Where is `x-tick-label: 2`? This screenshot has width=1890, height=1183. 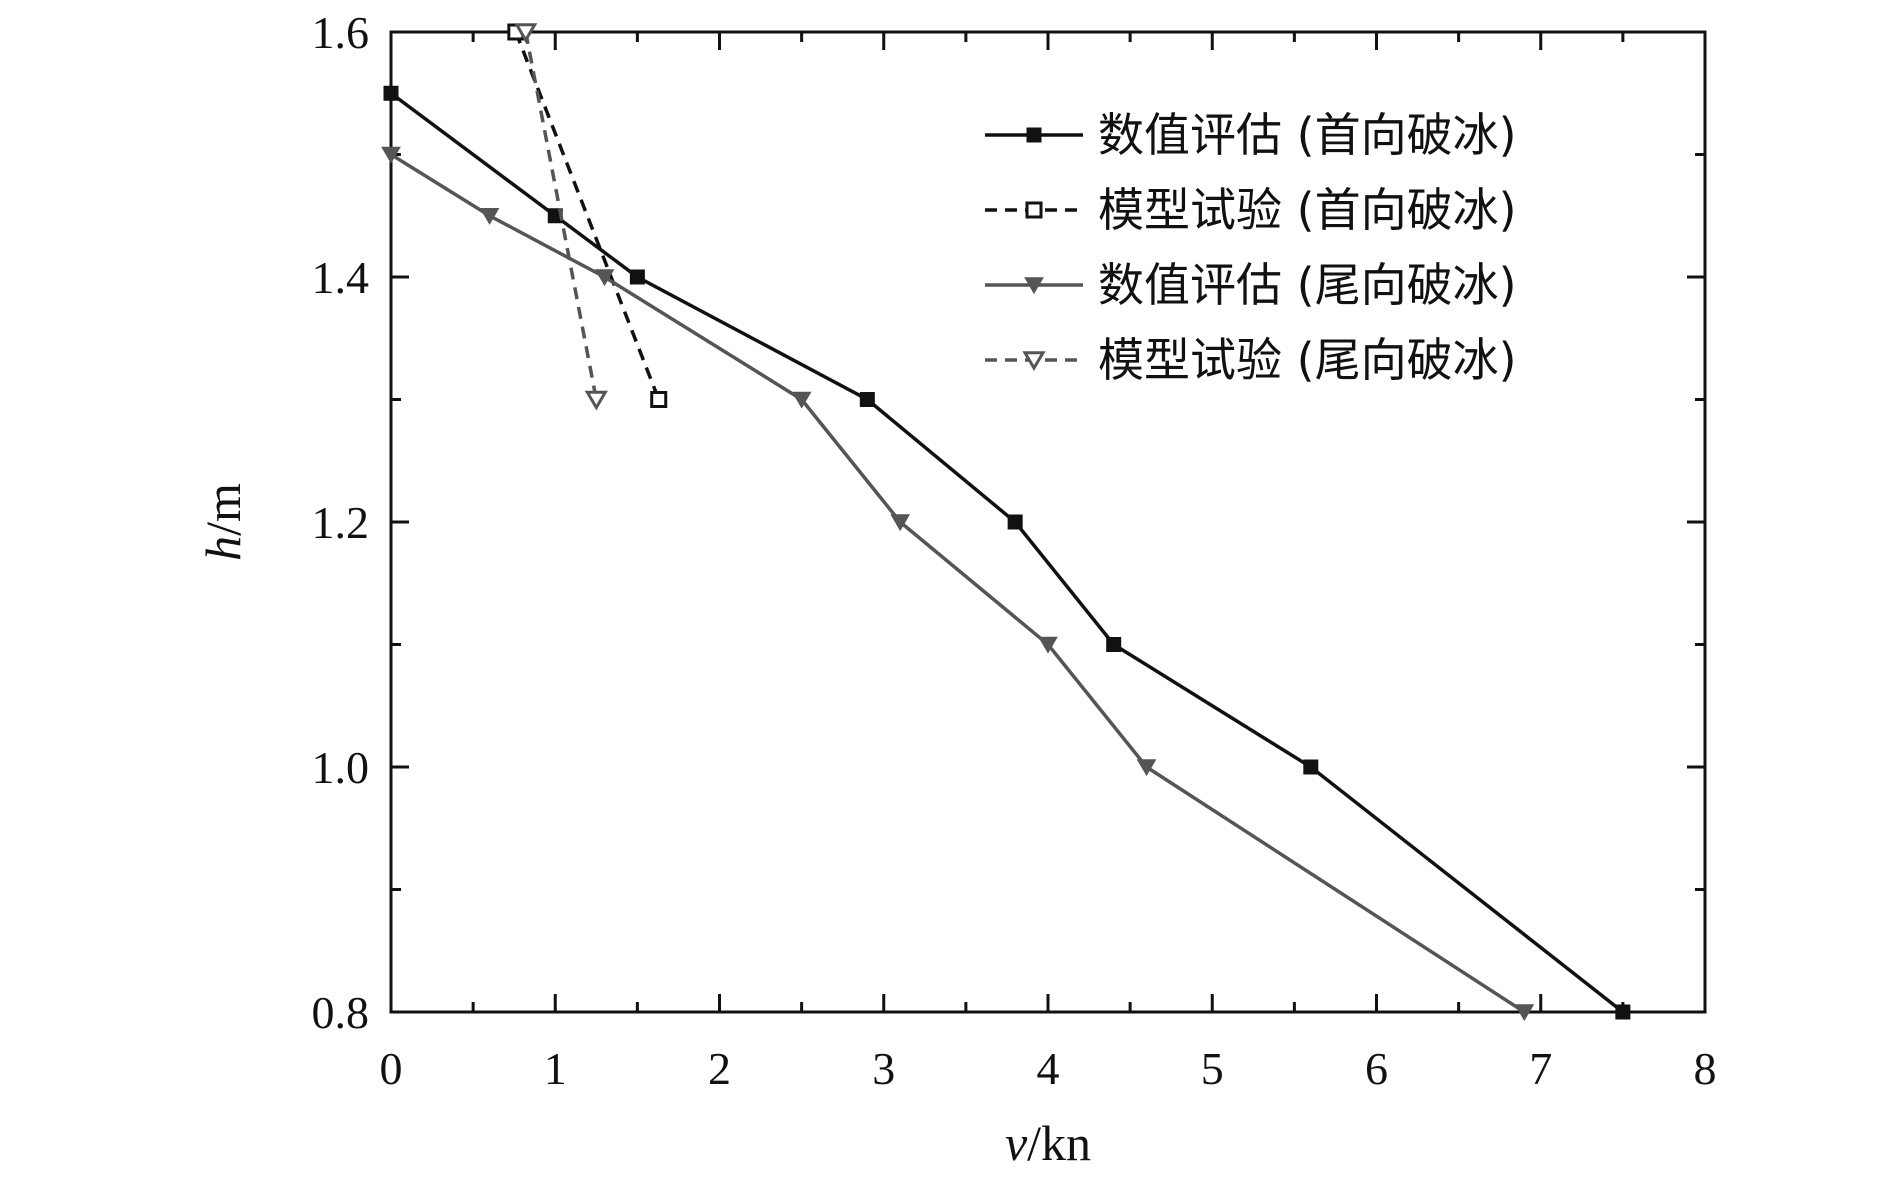 x-tick-label: 2 is located at coordinates (719, 1068).